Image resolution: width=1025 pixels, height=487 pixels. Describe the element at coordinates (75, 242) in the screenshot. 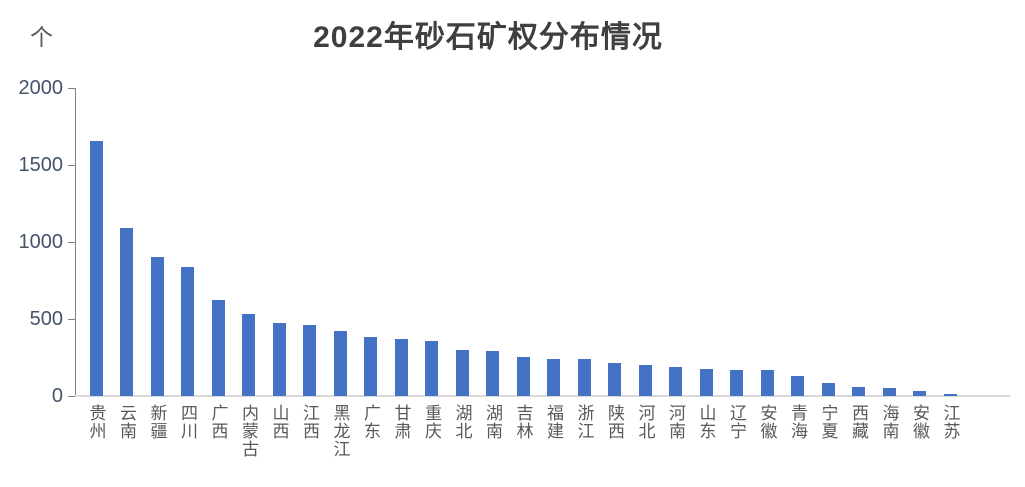

I see `y-axis-line` at that location.